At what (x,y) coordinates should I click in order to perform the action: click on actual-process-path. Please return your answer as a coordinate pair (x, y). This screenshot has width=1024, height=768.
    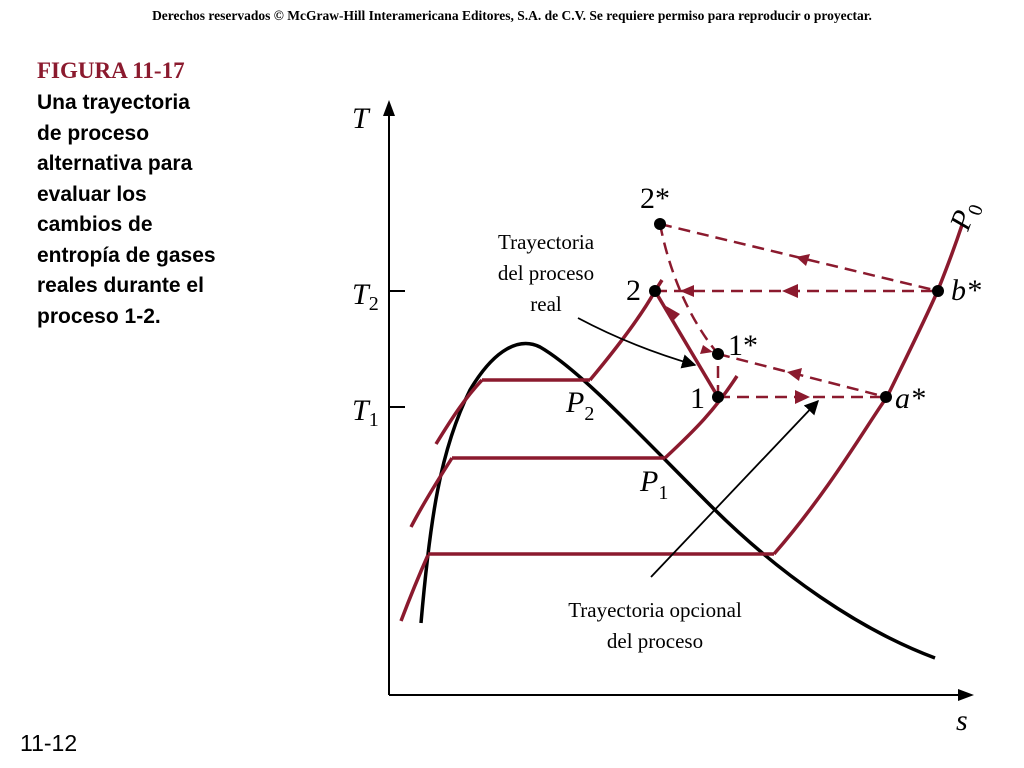
    Looking at the image, I should click on (686, 344).